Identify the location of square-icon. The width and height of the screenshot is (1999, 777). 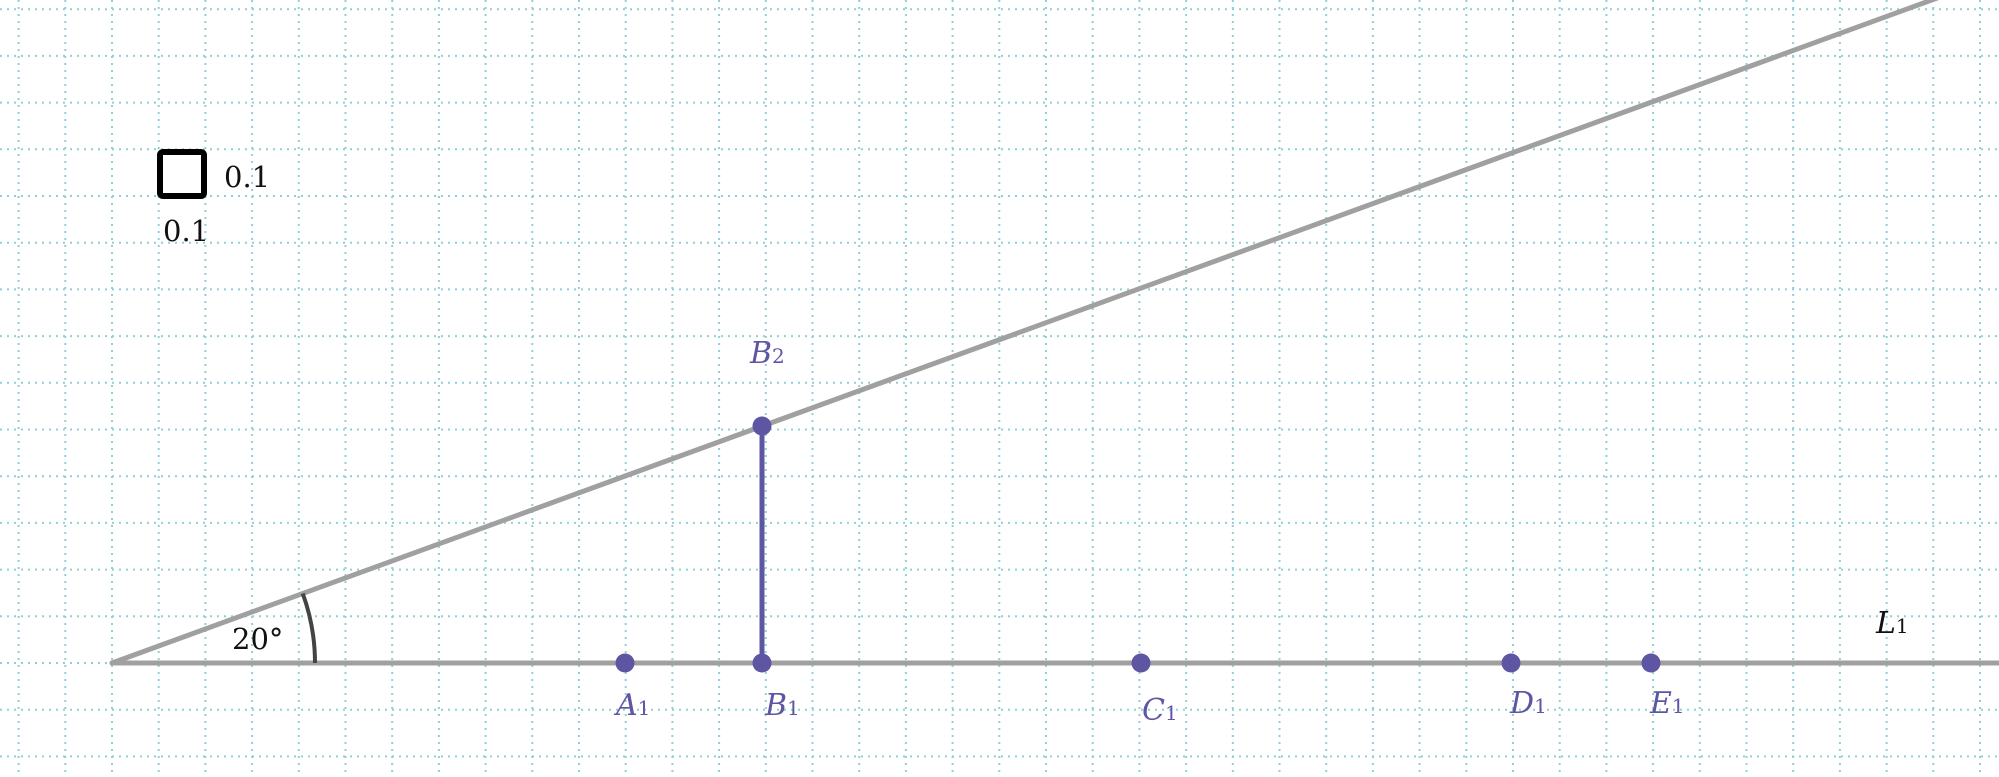
(182, 174).